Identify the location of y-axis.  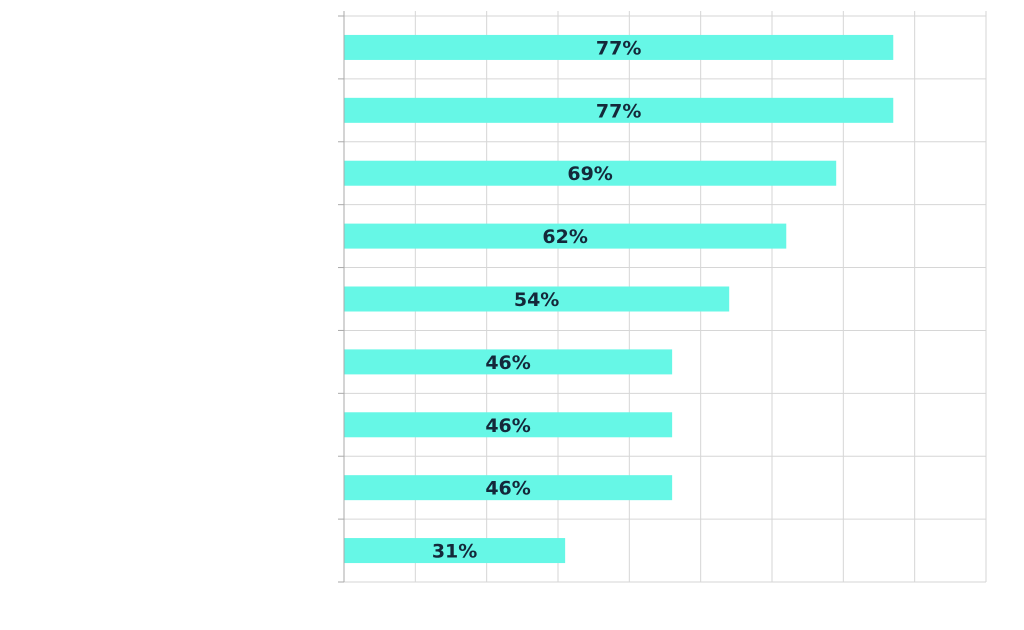
(341, 297).